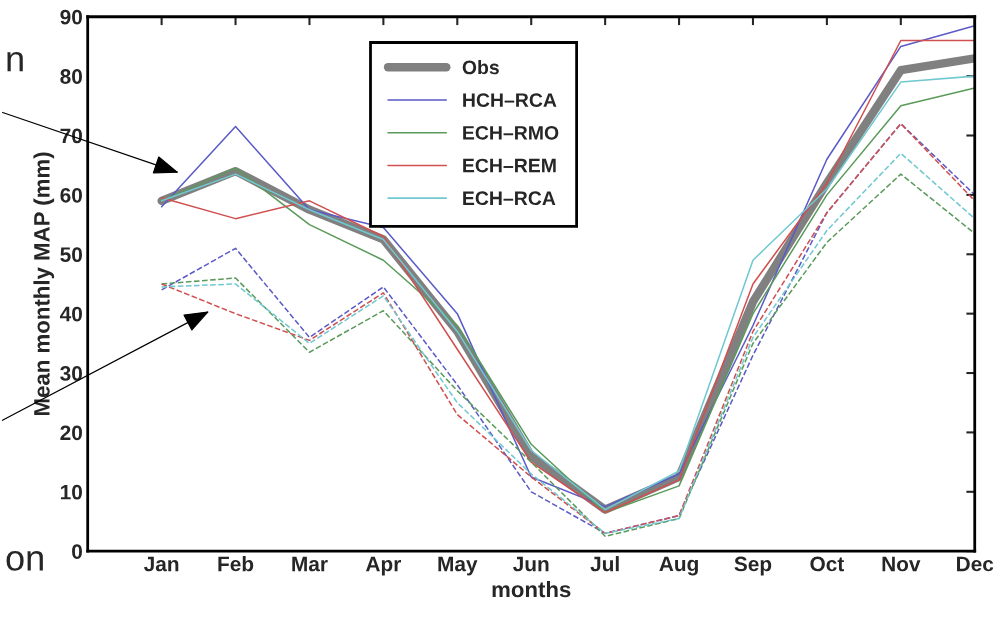 The width and height of the screenshot is (1008, 620). Describe the element at coordinates (827, 564) in the screenshot. I see `x-tick-label: Oct` at that location.